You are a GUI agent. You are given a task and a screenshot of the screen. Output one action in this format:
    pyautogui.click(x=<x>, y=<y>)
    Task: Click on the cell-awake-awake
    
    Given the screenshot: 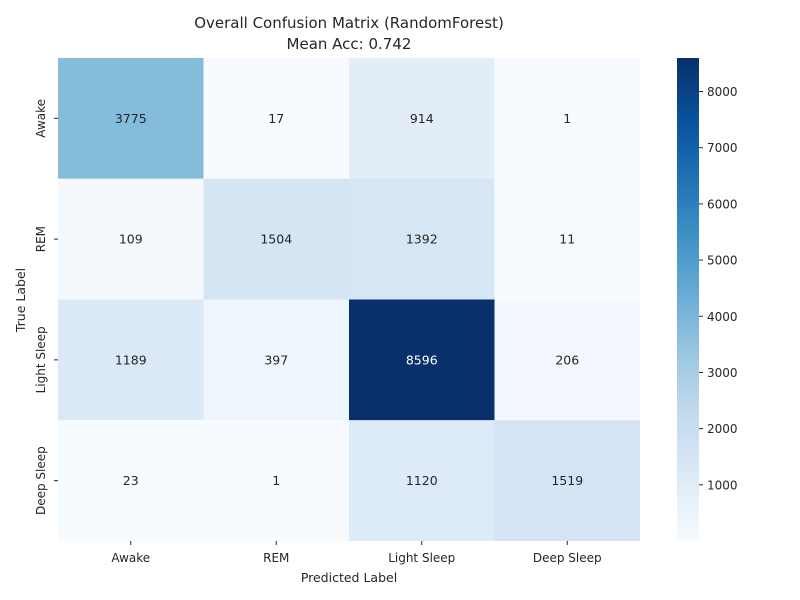 What is the action you would take?
    pyautogui.click(x=131, y=118)
    